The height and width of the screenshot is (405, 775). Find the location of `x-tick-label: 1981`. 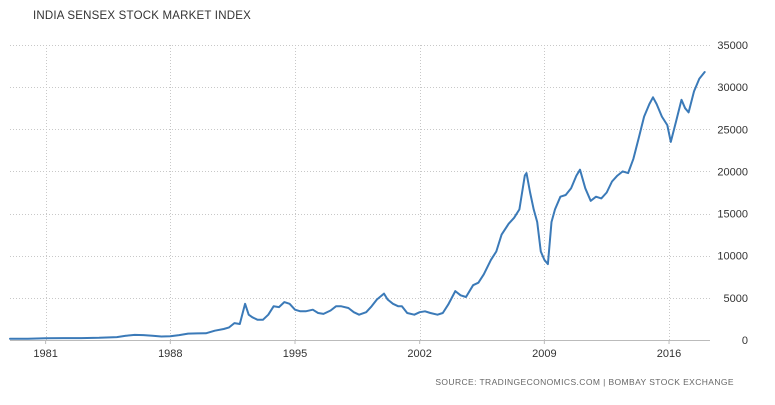

x-tick-label: 1981 is located at coordinates (45, 354).